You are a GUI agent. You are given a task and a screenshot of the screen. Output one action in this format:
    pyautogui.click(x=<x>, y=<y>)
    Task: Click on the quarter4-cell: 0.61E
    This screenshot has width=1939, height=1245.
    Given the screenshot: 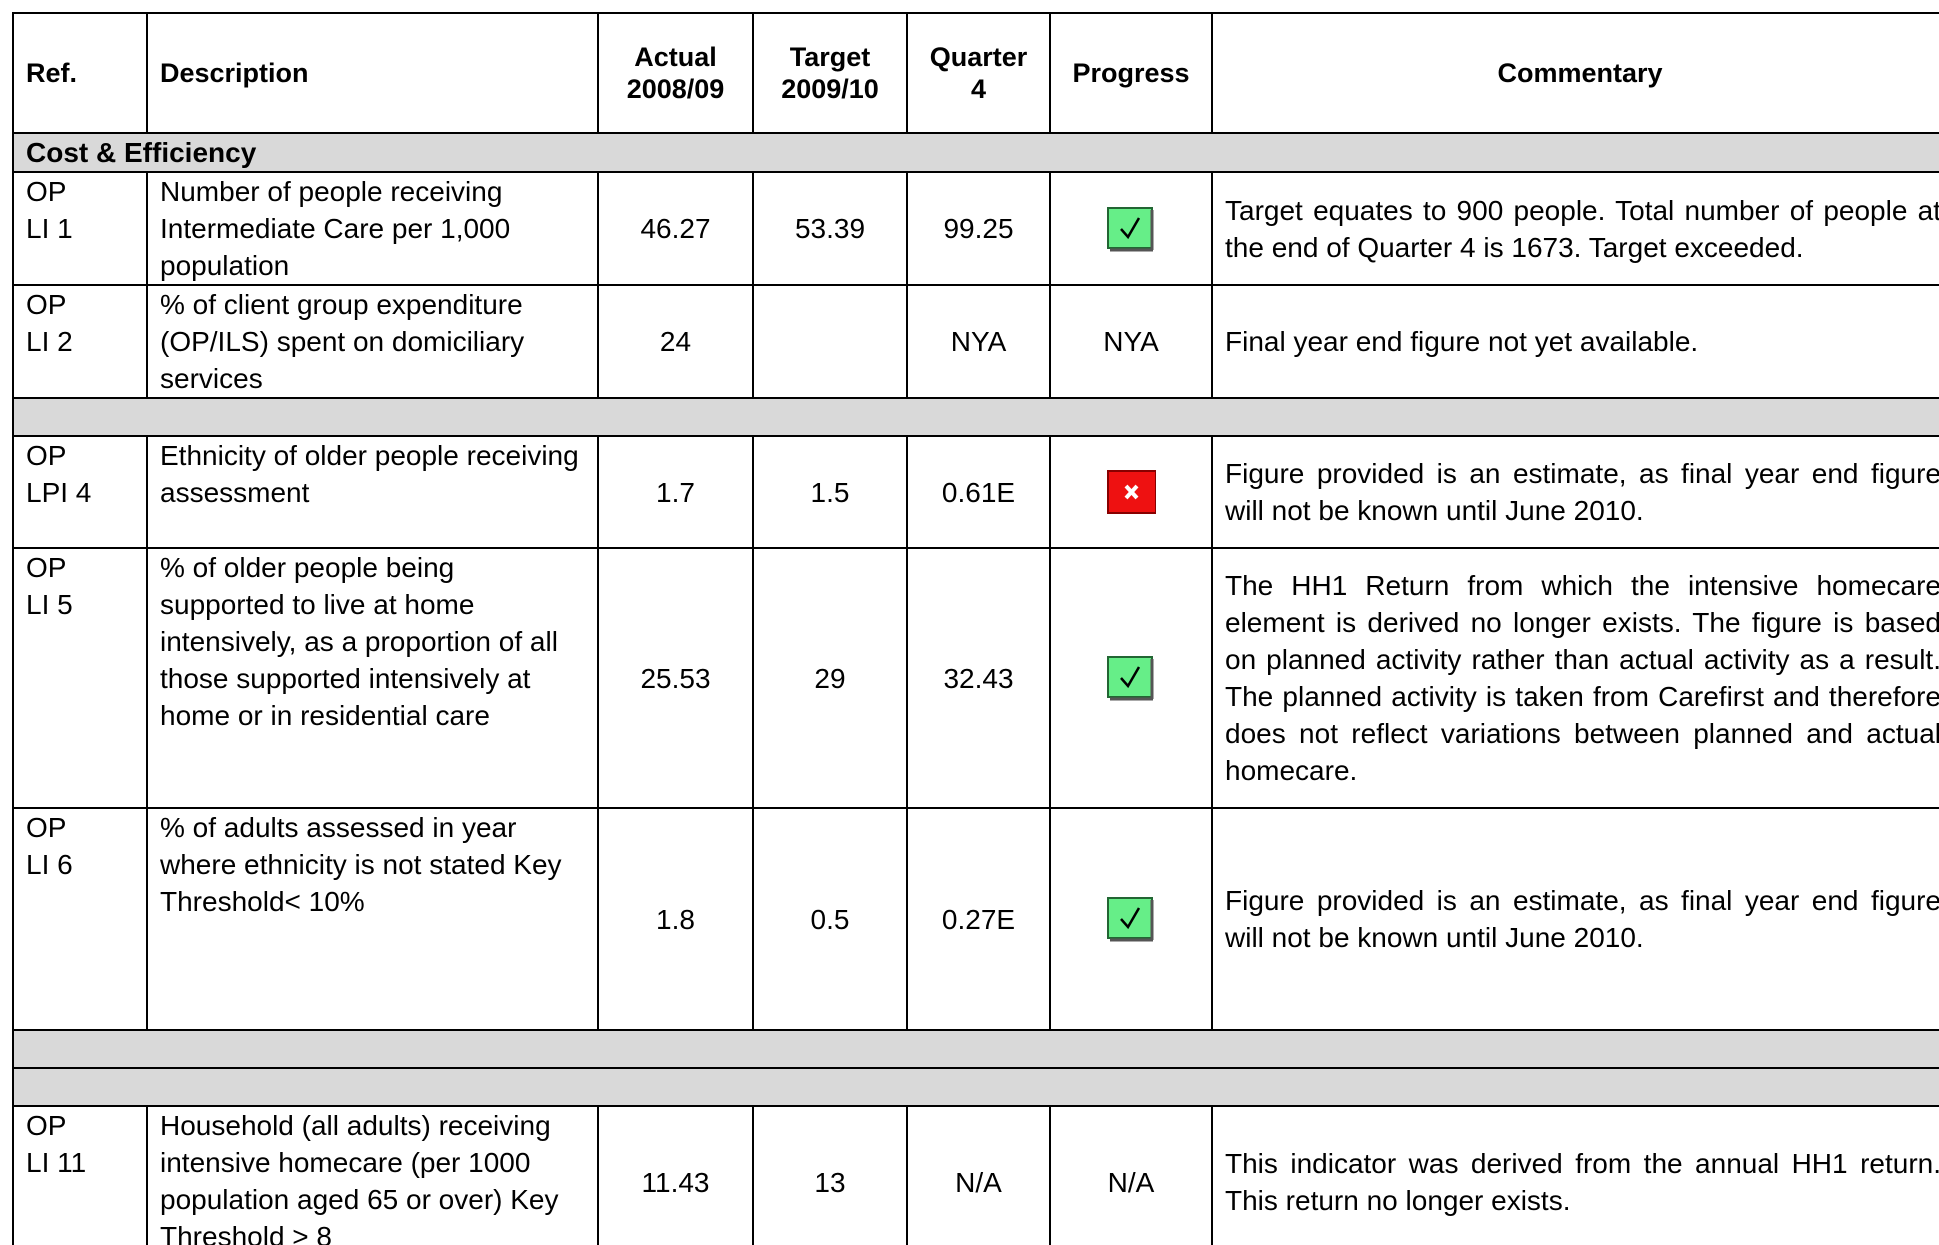 What is the action you would take?
    pyautogui.click(x=978, y=492)
    